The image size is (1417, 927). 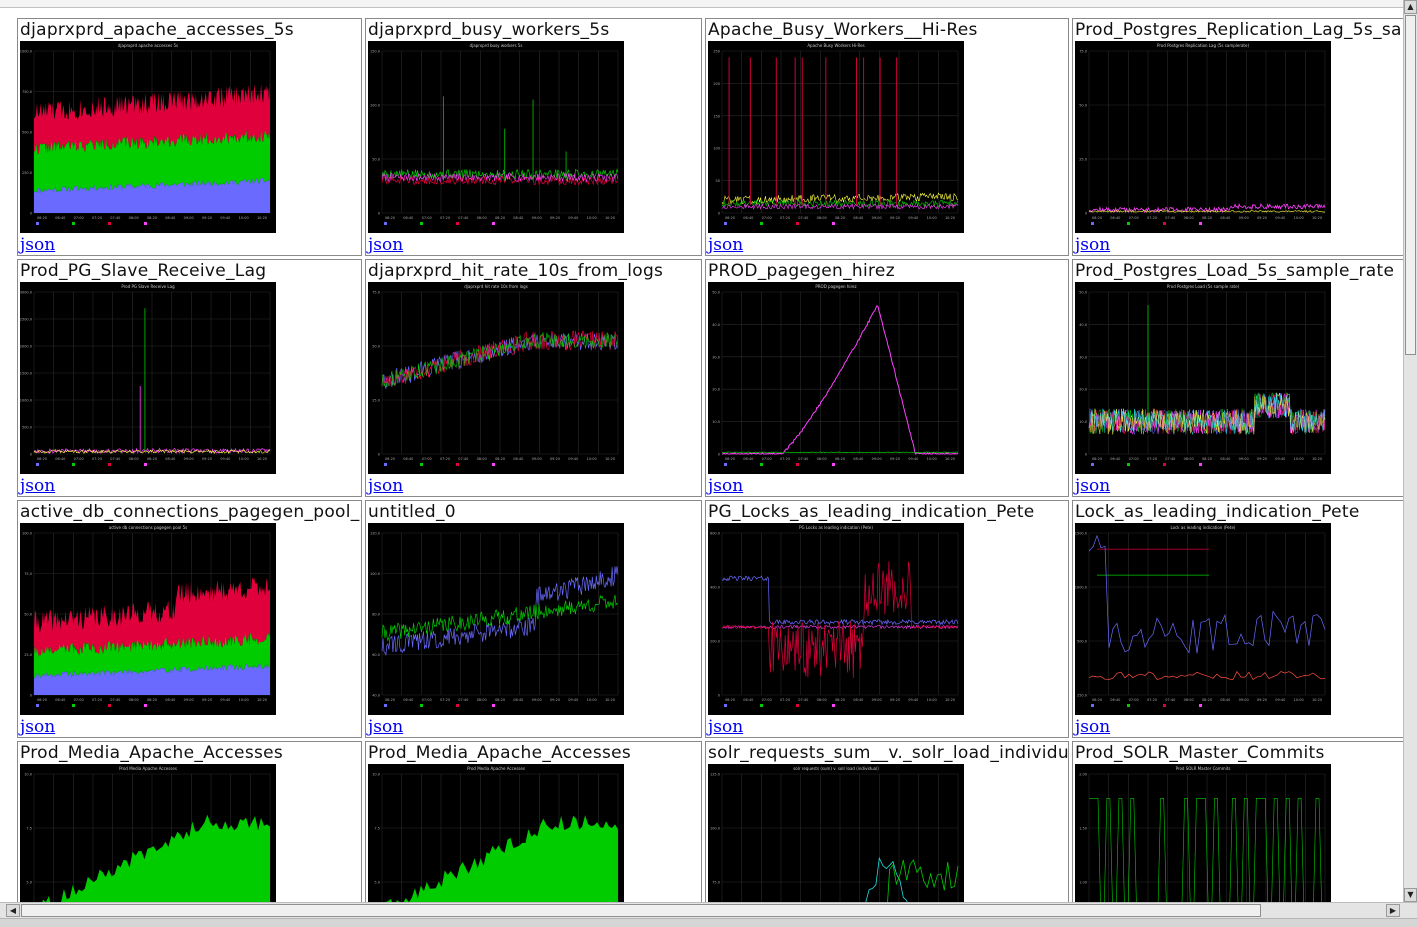 What do you see at coordinates (42, 700) in the screenshot?
I see `x-tick-label: 06:20` at bounding box center [42, 700].